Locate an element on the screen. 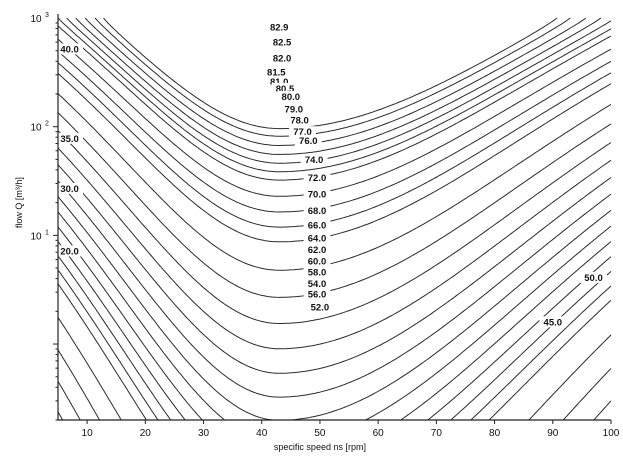  x-tick-label: 90 is located at coordinates (553, 433).